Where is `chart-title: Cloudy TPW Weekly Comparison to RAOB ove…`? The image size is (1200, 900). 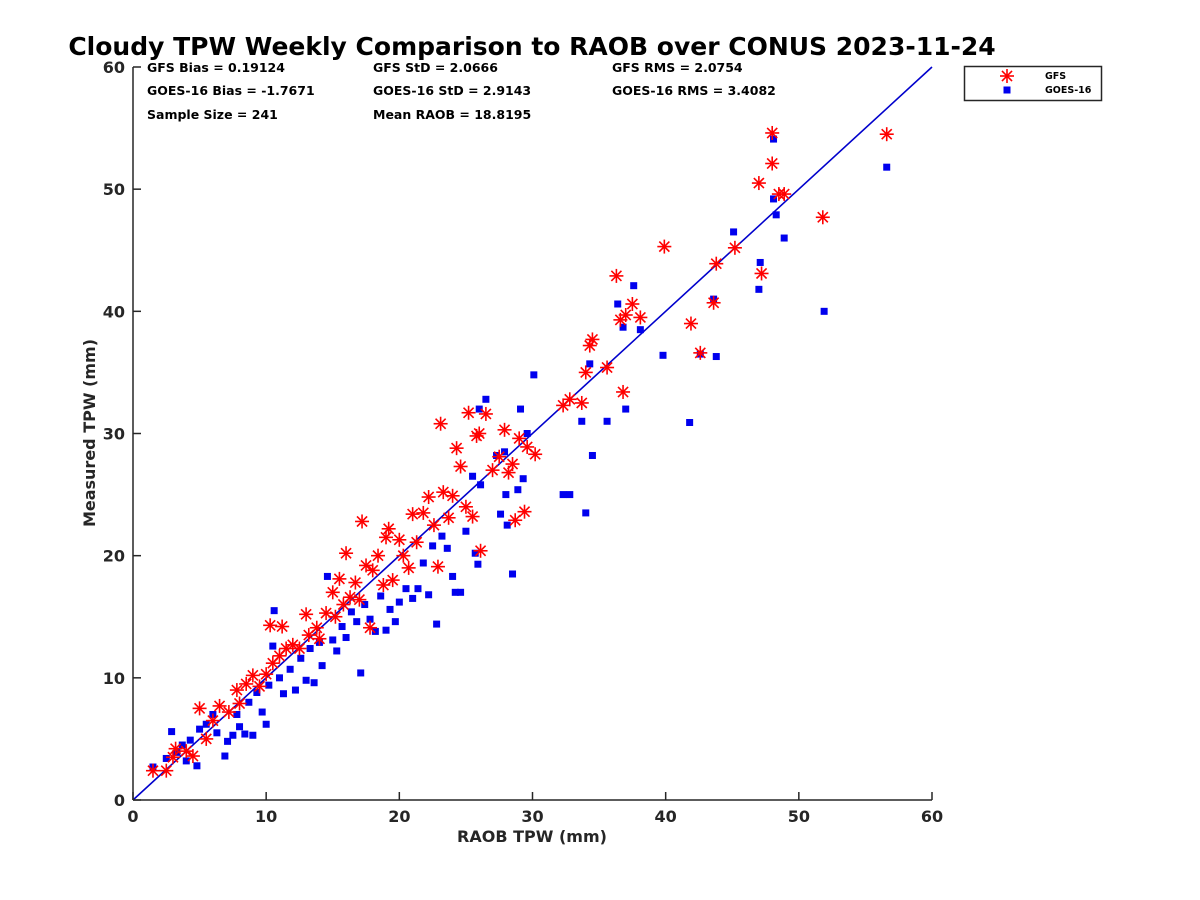
chart-title: Cloudy TPW Weekly Comparison to RAOB ove… is located at coordinates (531, 46).